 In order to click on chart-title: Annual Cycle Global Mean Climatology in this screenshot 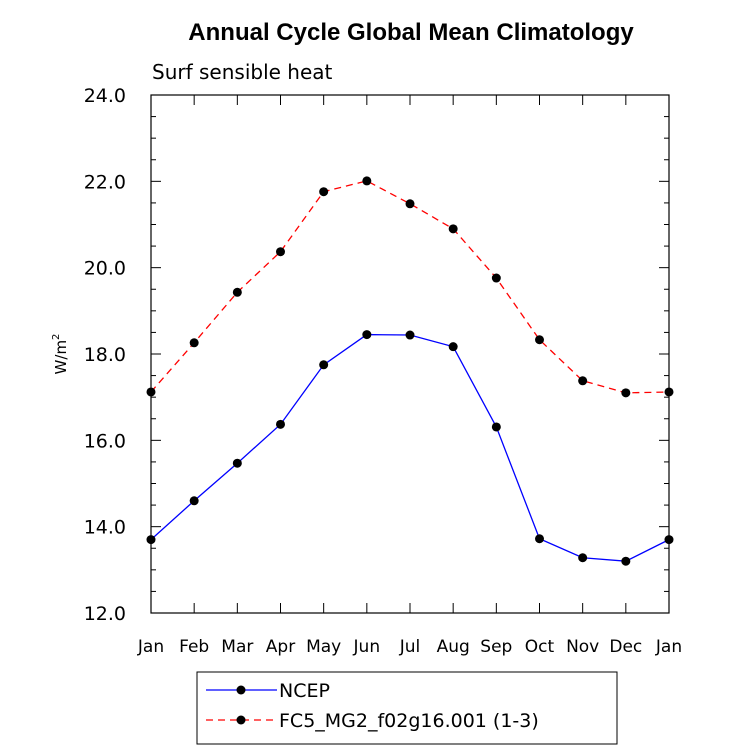, I will do `click(411, 32)`.